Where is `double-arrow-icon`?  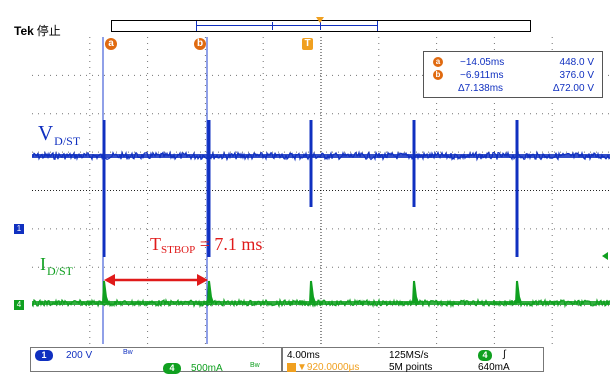
double-arrow-icon is located at coordinates (156, 280).